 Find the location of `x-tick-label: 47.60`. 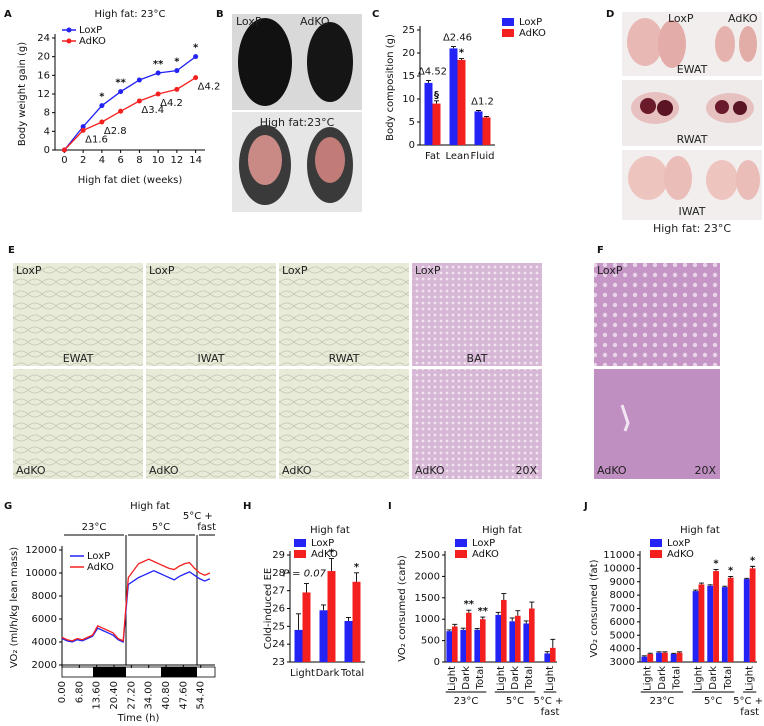

x-tick-label: 47.60 is located at coordinates (183, 695).